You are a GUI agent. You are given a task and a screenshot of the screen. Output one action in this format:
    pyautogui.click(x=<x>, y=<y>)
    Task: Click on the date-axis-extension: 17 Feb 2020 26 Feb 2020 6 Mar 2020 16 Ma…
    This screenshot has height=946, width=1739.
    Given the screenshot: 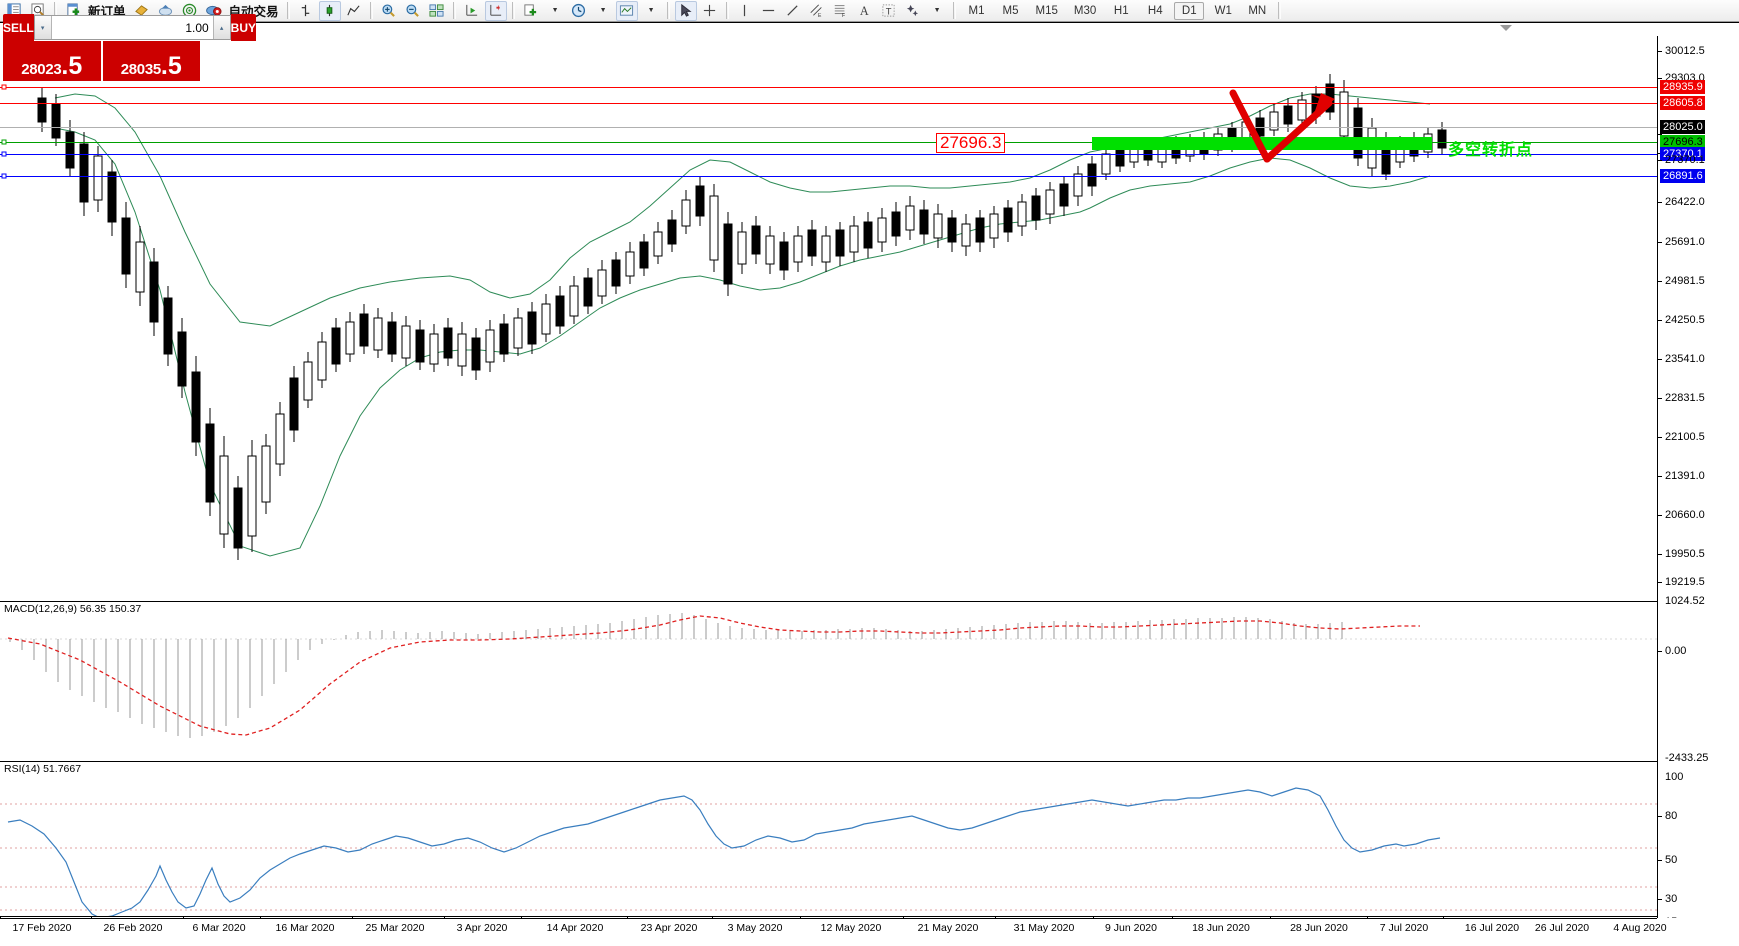 What is the action you would take?
    pyautogui.click(x=869, y=932)
    